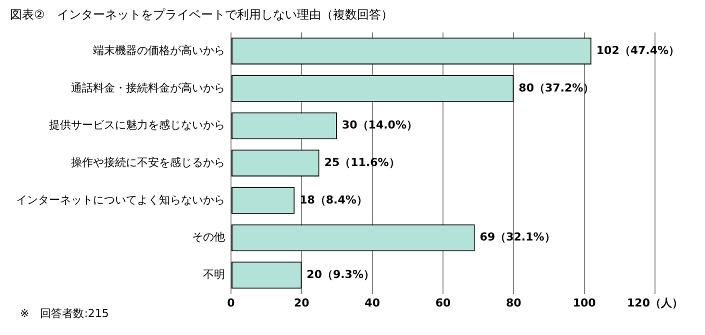 The image size is (705, 335). Describe the element at coordinates (584, 303) in the screenshot. I see `x-tick-label: 100` at that location.